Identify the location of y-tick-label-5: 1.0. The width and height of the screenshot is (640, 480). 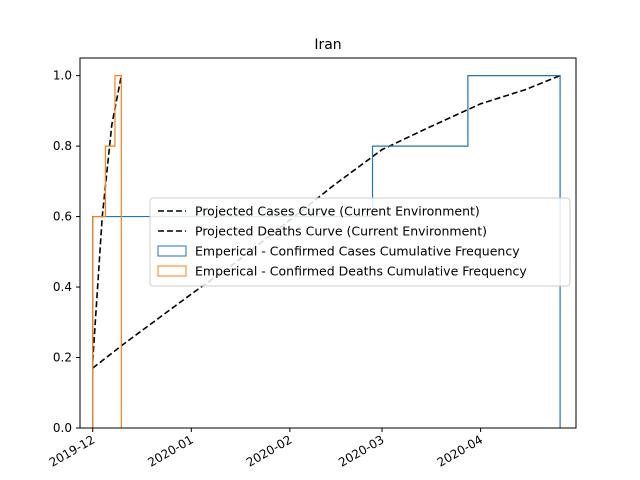
(62, 76).